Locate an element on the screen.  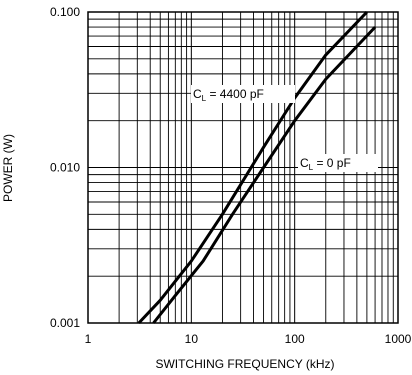
x-tick-label: 100 is located at coordinates (295, 339).